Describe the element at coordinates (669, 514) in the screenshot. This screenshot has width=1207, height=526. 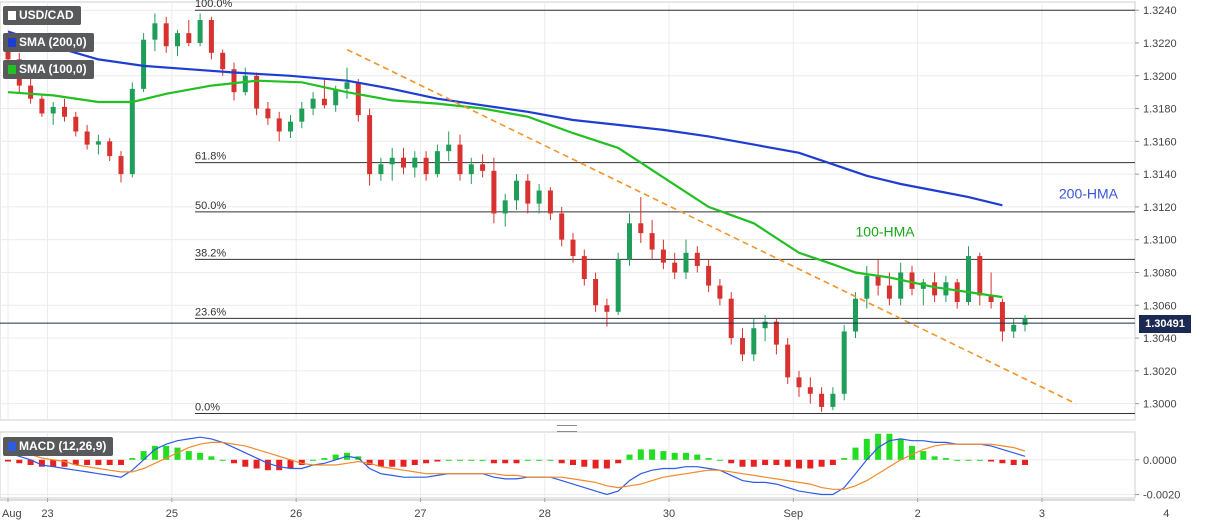
I see `x-tick-label: 30` at that location.